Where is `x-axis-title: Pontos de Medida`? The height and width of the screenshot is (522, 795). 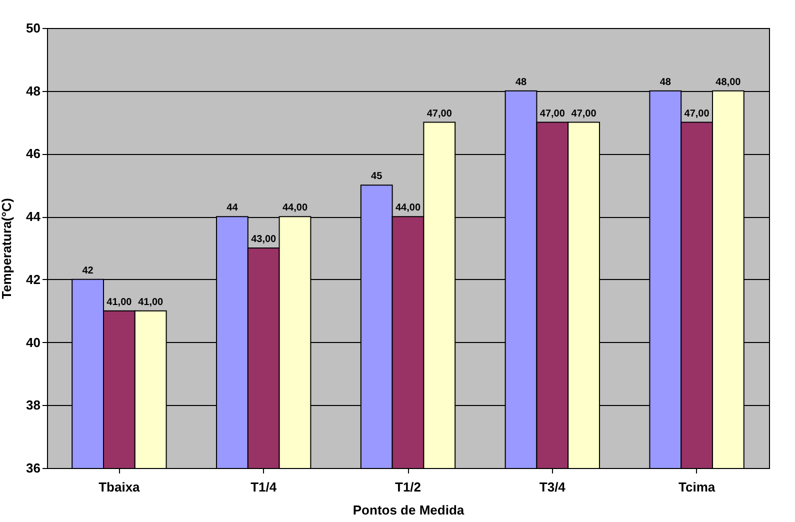
x-axis-title: Pontos de Medida is located at coordinates (408, 510).